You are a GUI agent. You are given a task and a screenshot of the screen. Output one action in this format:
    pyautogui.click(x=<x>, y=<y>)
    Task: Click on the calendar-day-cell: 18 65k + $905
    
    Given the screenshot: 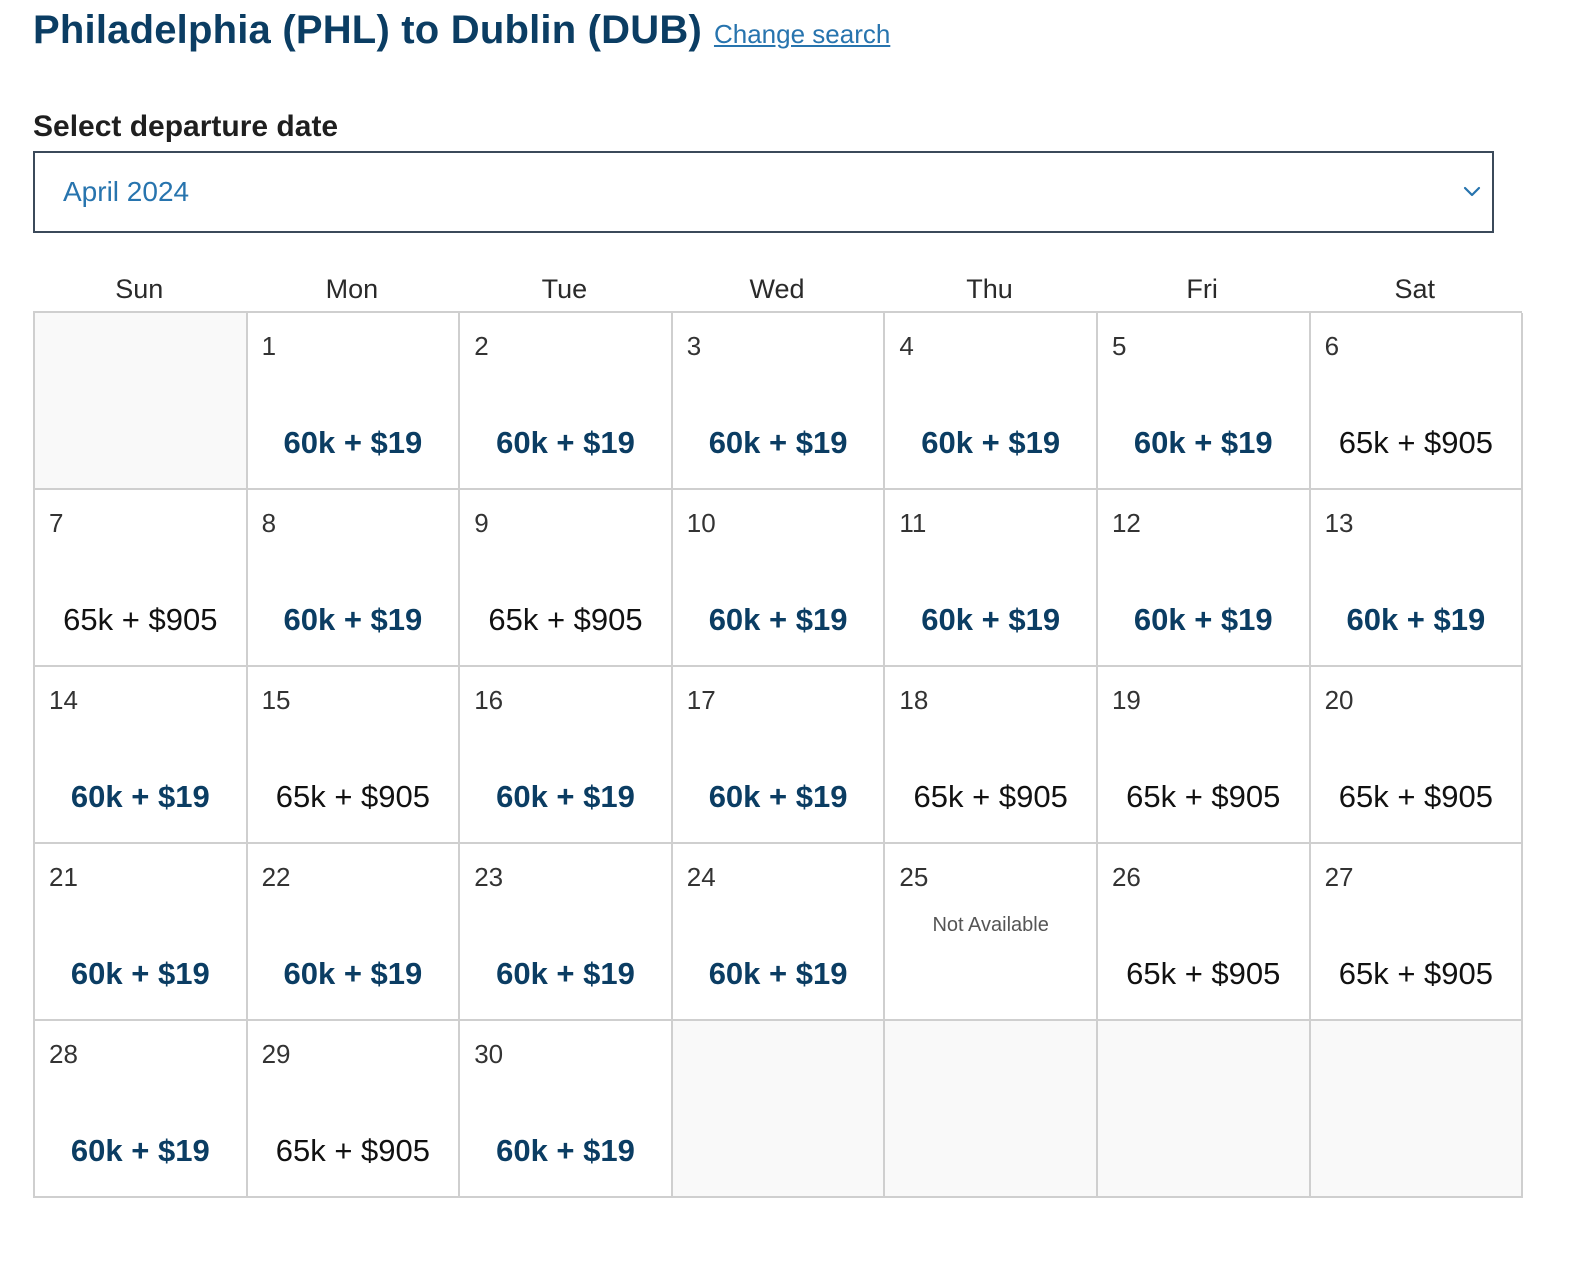 What is the action you would take?
    pyautogui.click(x=991, y=755)
    